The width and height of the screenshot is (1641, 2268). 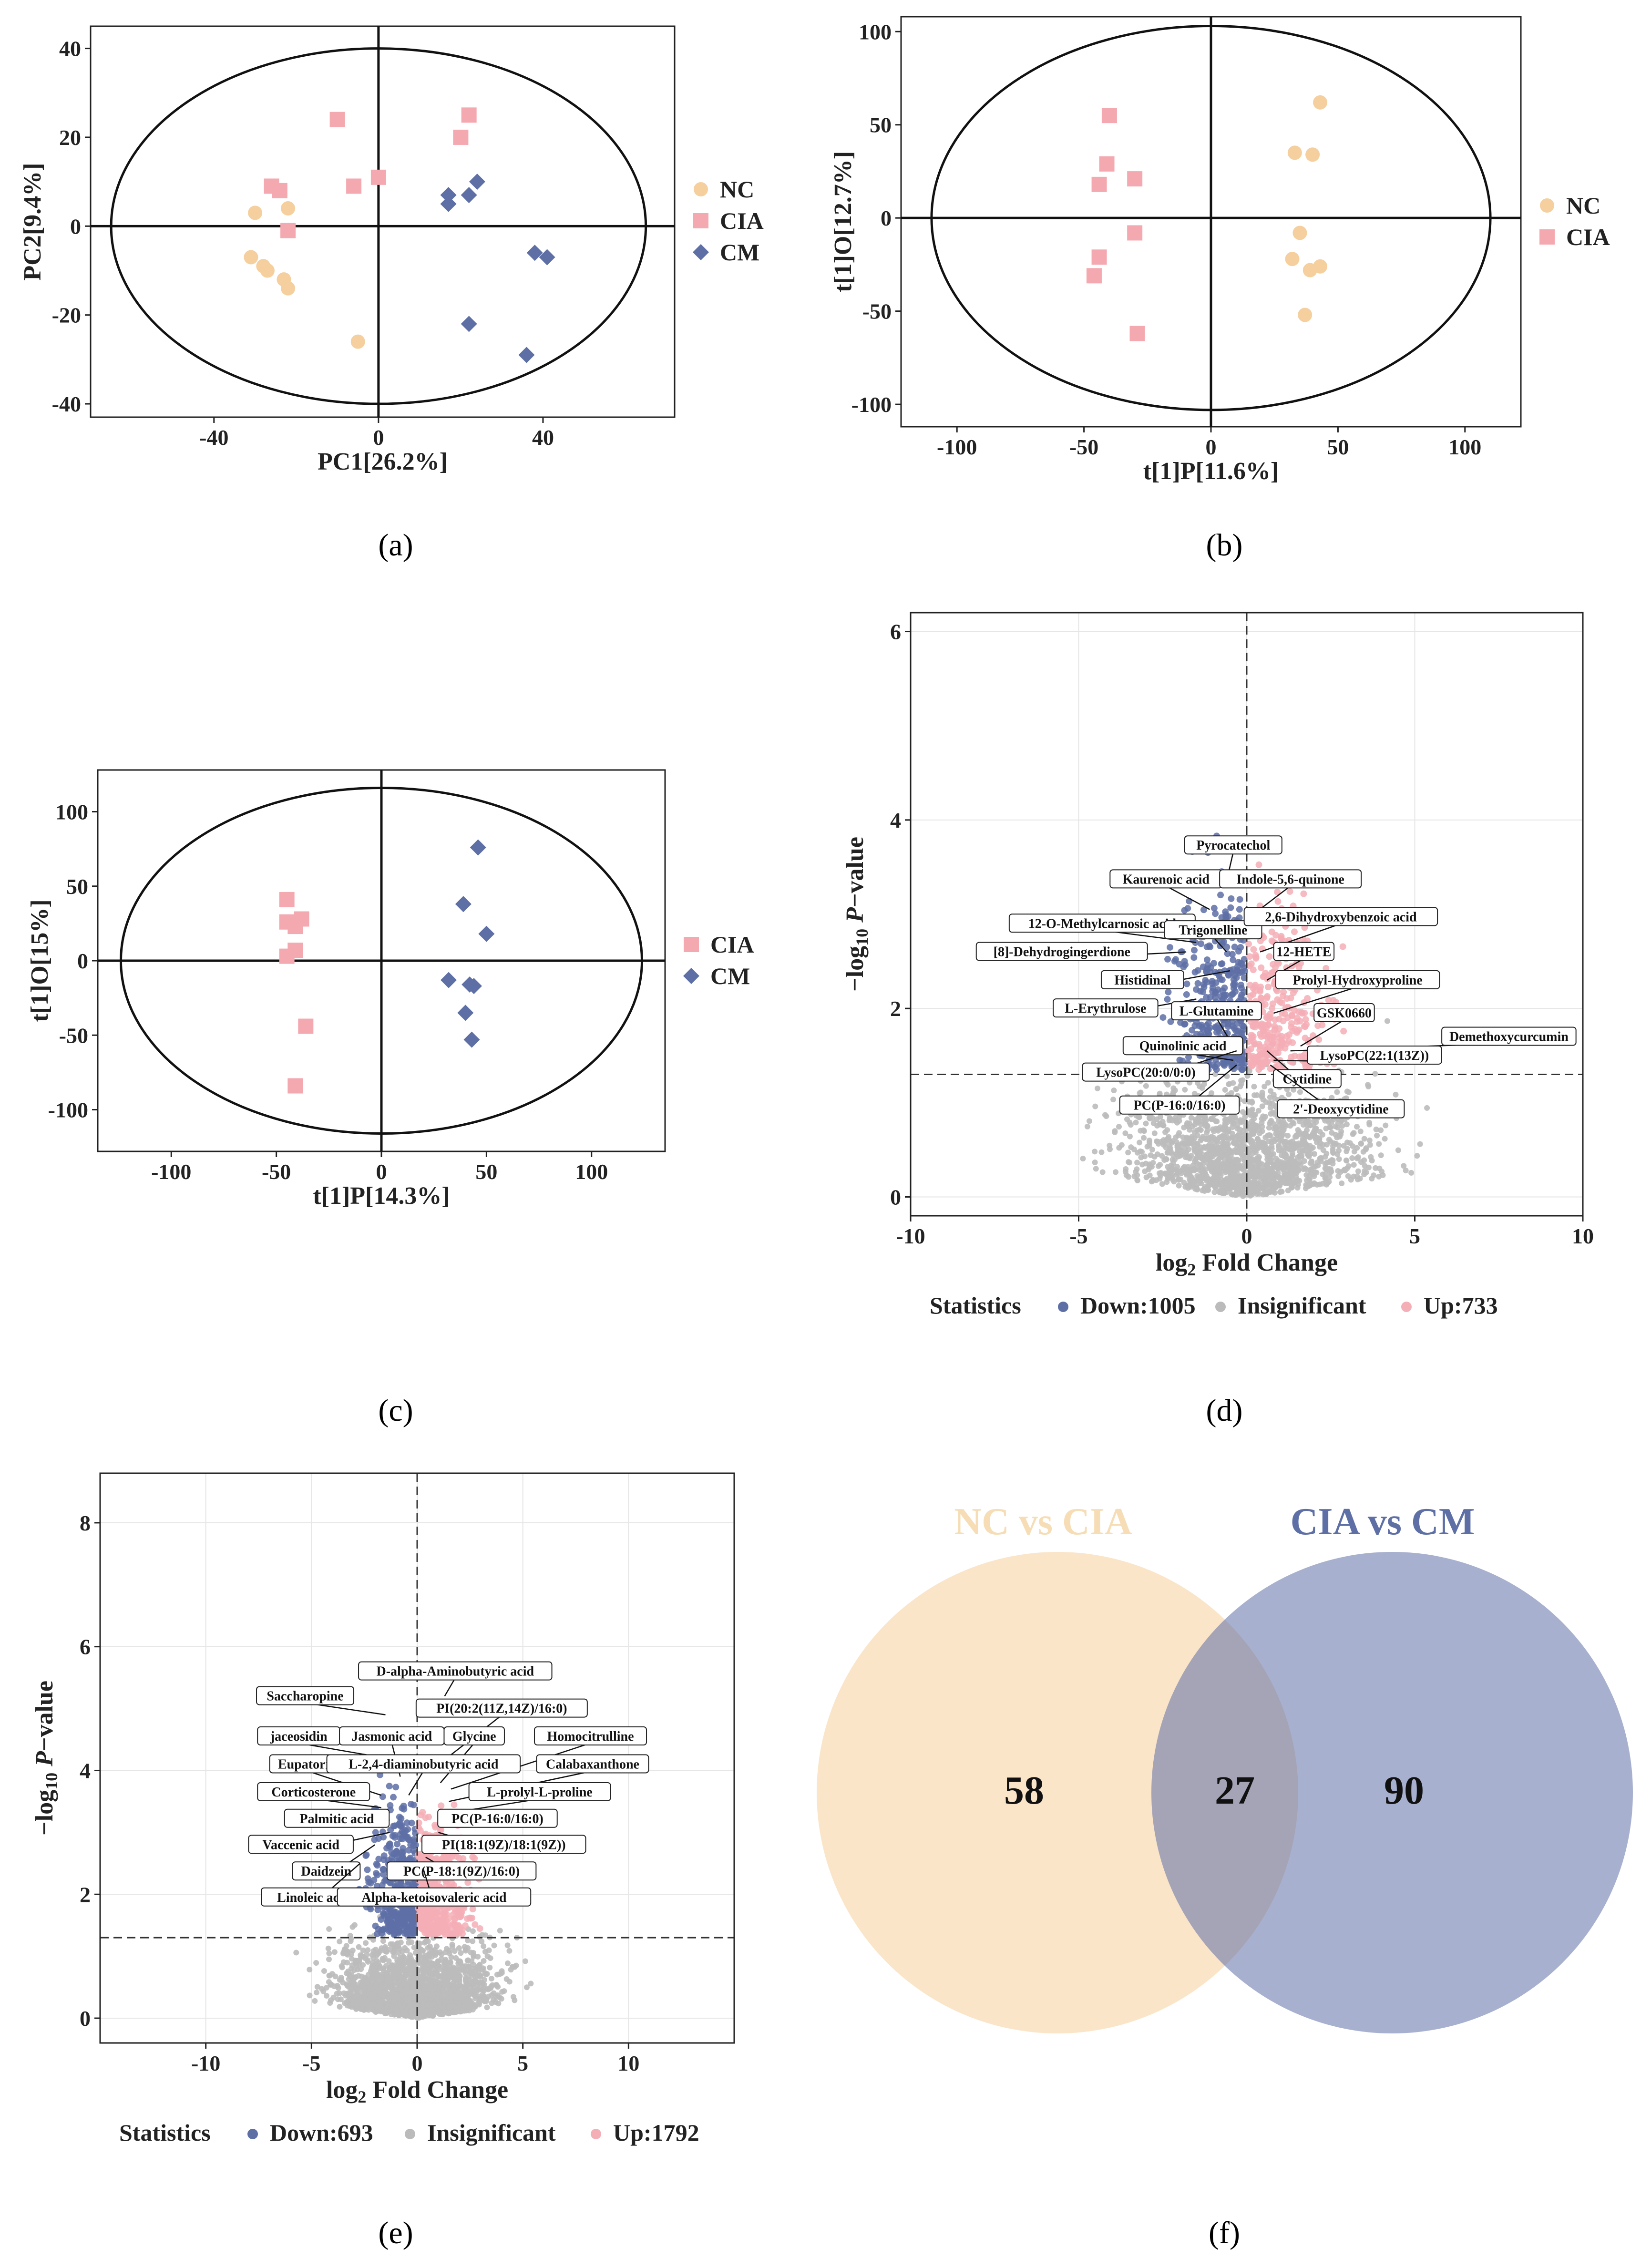 What do you see at coordinates (1183, 1046) in the screenshot?
I see `metabolite-label: Quinolinic acid` at bounding box center [1183, 1046].